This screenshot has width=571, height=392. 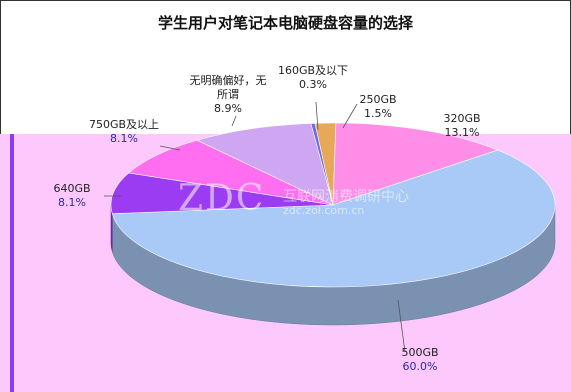 What do you see at coordinates (346, 197) in the screenshot?
I see `watermark-text: 互联网消费调研中心` at bounding box center [346, 197].